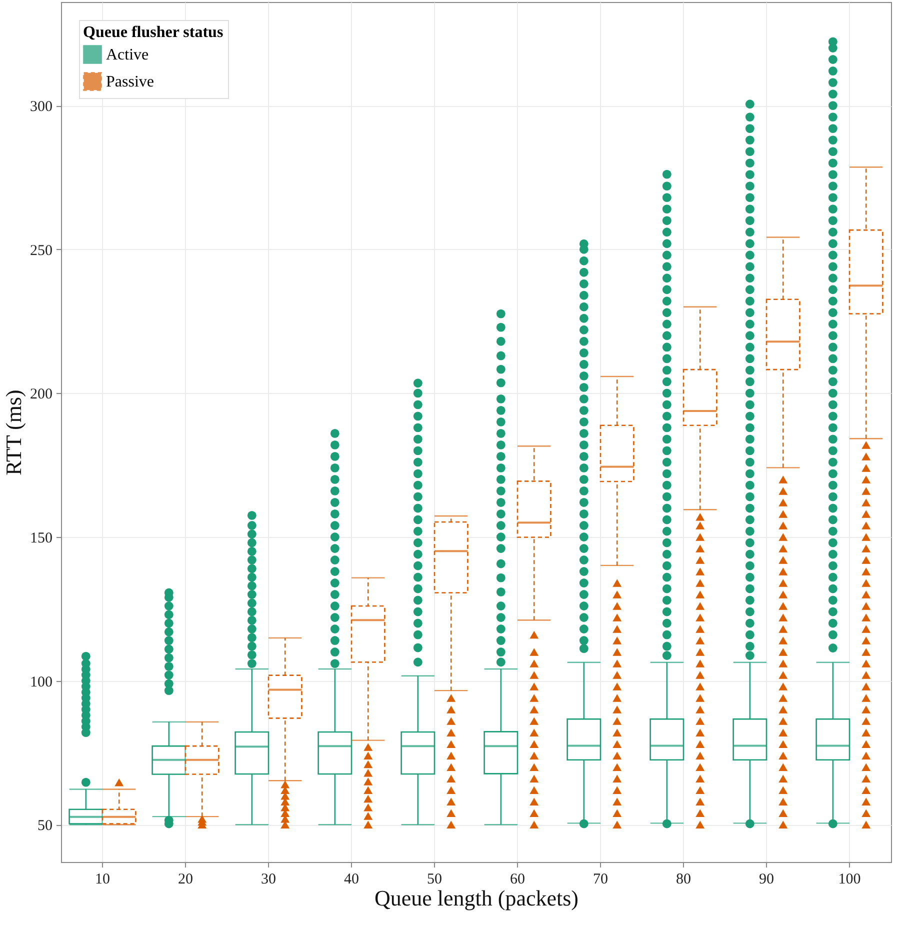  Describe the element at coordinates (766, 880) in the screenshot. I see `x-tick-label: 90` at that location.